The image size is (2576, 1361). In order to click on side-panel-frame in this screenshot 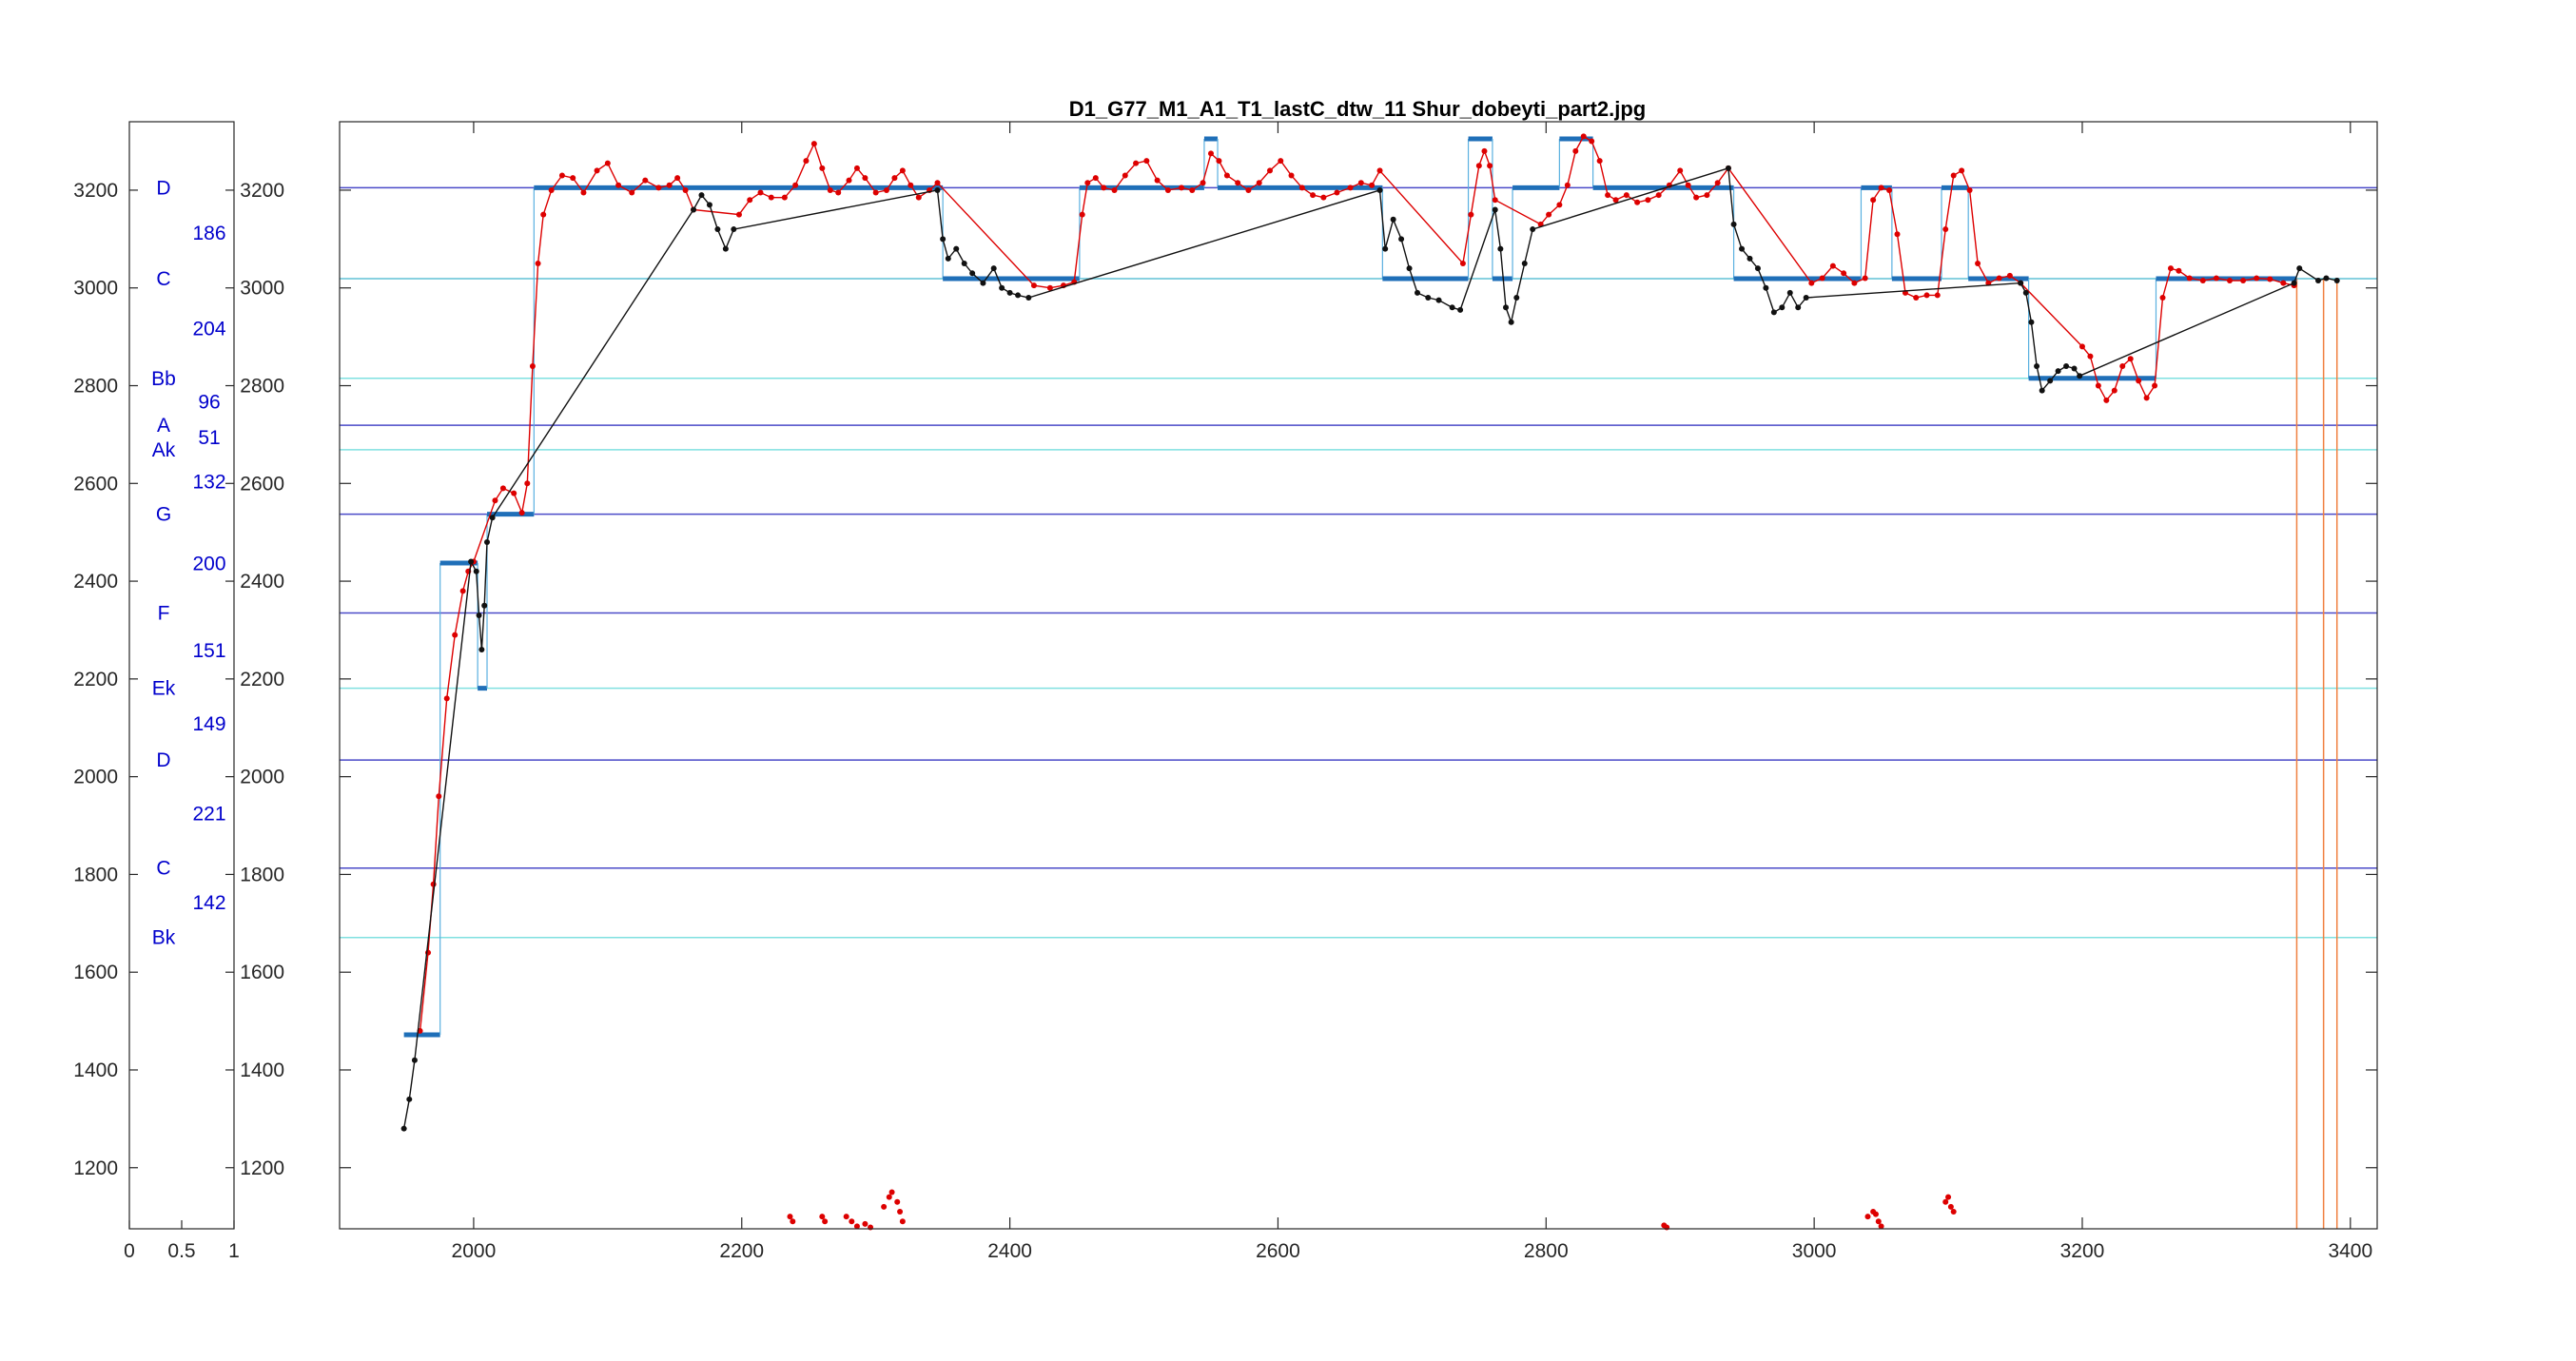, I will do `click(181, 676)`.